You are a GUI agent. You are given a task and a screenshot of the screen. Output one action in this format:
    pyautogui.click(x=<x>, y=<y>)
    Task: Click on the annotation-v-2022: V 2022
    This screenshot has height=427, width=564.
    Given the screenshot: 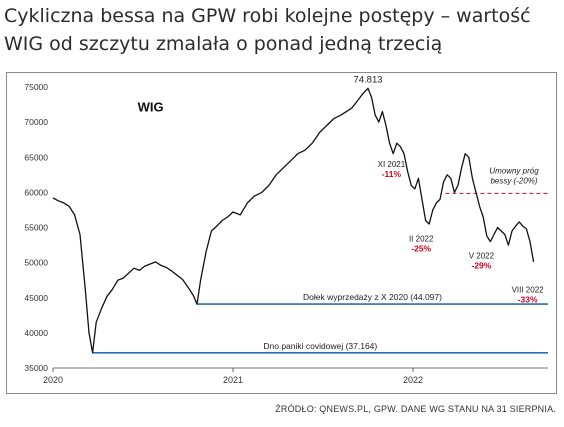 What is the action you would take?
    pyautogui.click(x=482, y=256)
    